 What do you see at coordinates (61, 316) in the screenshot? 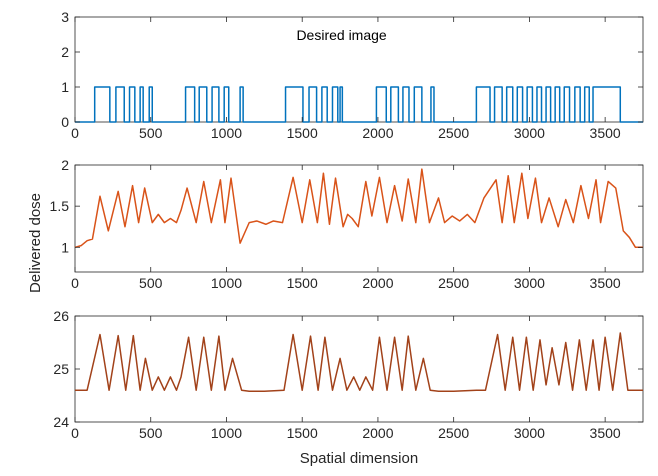
I see `y-tick-label: 26` at bounding box center [61, 316].